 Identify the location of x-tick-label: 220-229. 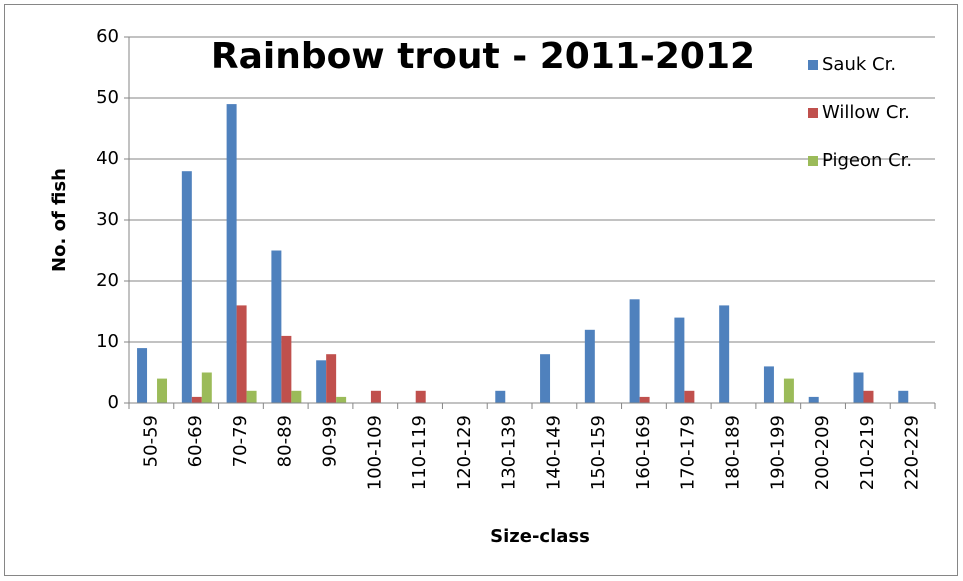
(912, 452).